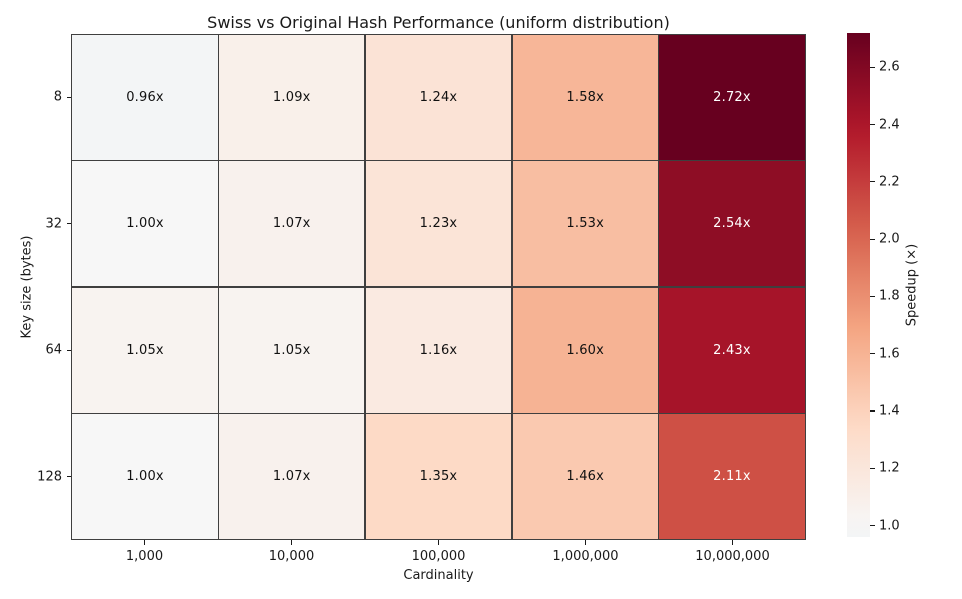  Describe the element at coordinates (292, 98) in the screenshot. I see `heatmap-cell: 1.09x` at that location.